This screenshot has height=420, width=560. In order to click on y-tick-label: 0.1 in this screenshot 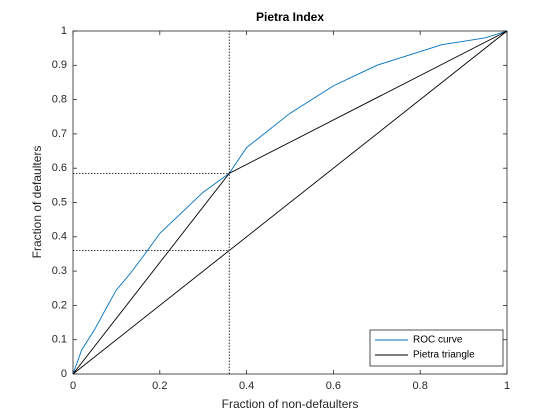, I will do `click(59, 340)`.